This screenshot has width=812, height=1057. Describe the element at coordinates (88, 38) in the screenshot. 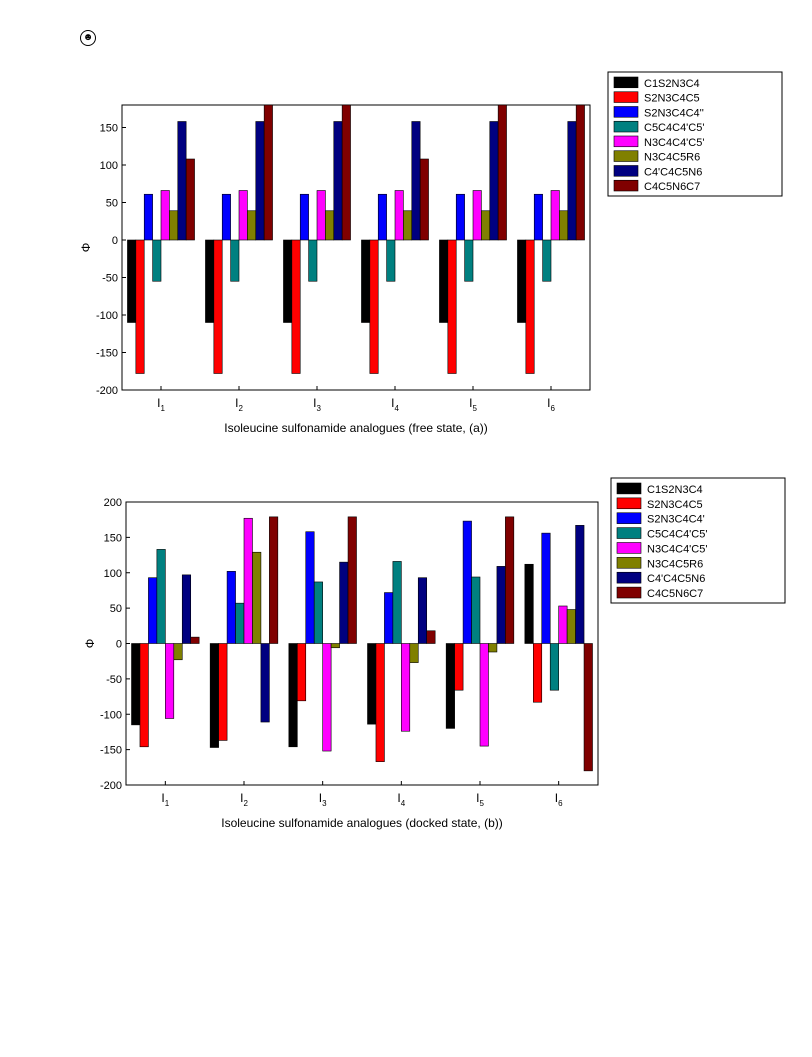

I see `corner-icon: ☻` at that location.